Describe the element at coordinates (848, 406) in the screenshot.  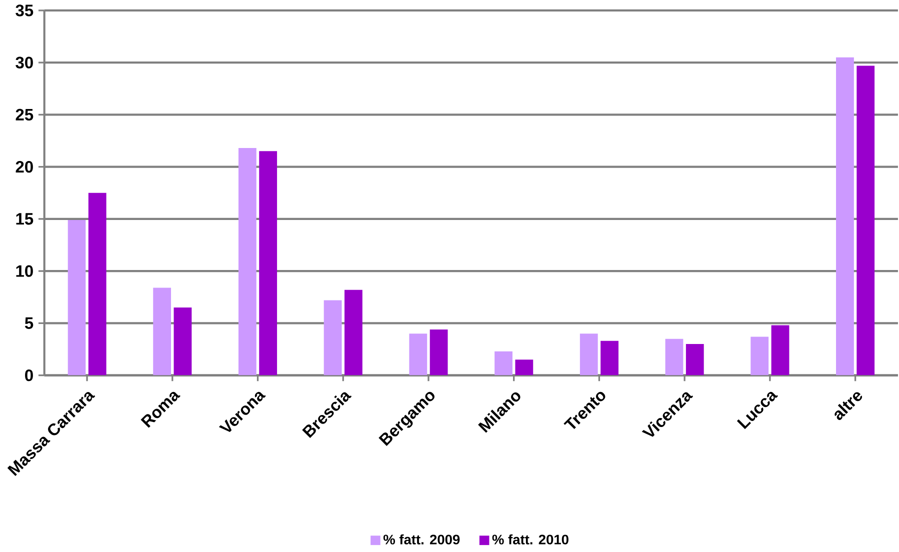
I see `x-tick-label: altre` at that location.